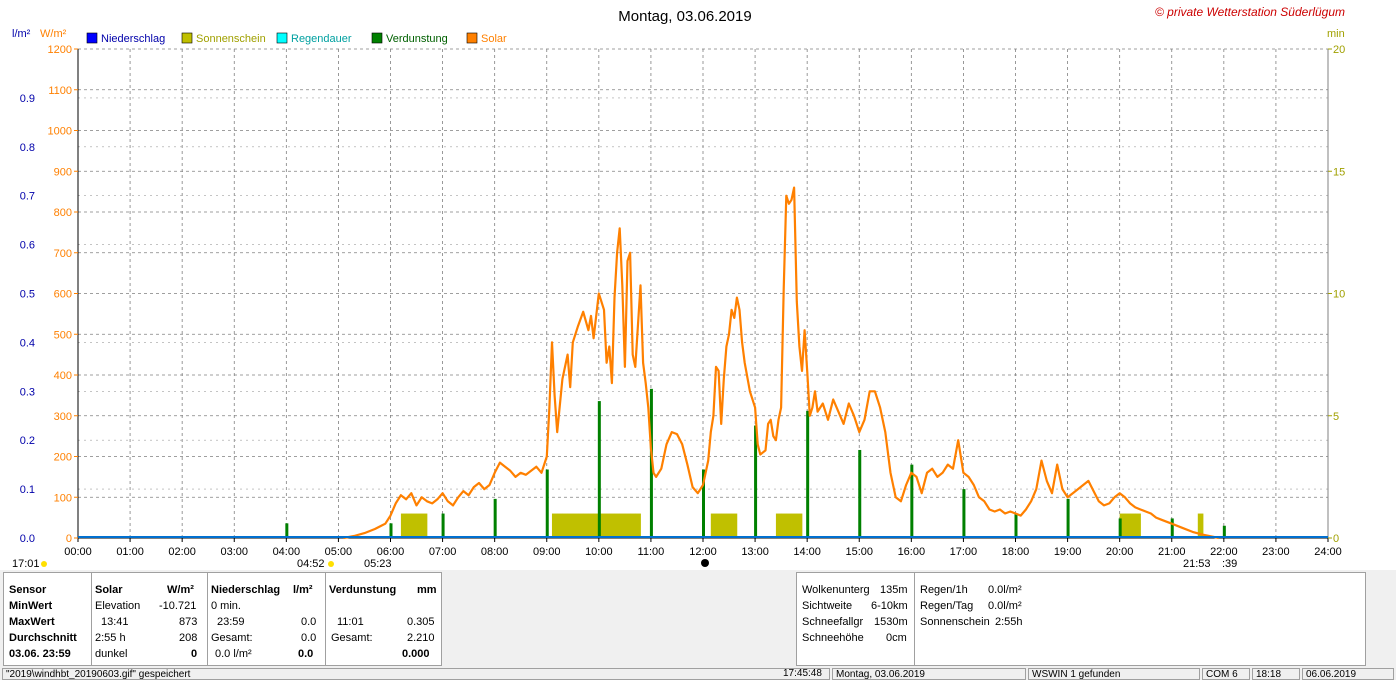  I want to click on solar-elev-val: -10.721, so click(178, 606).